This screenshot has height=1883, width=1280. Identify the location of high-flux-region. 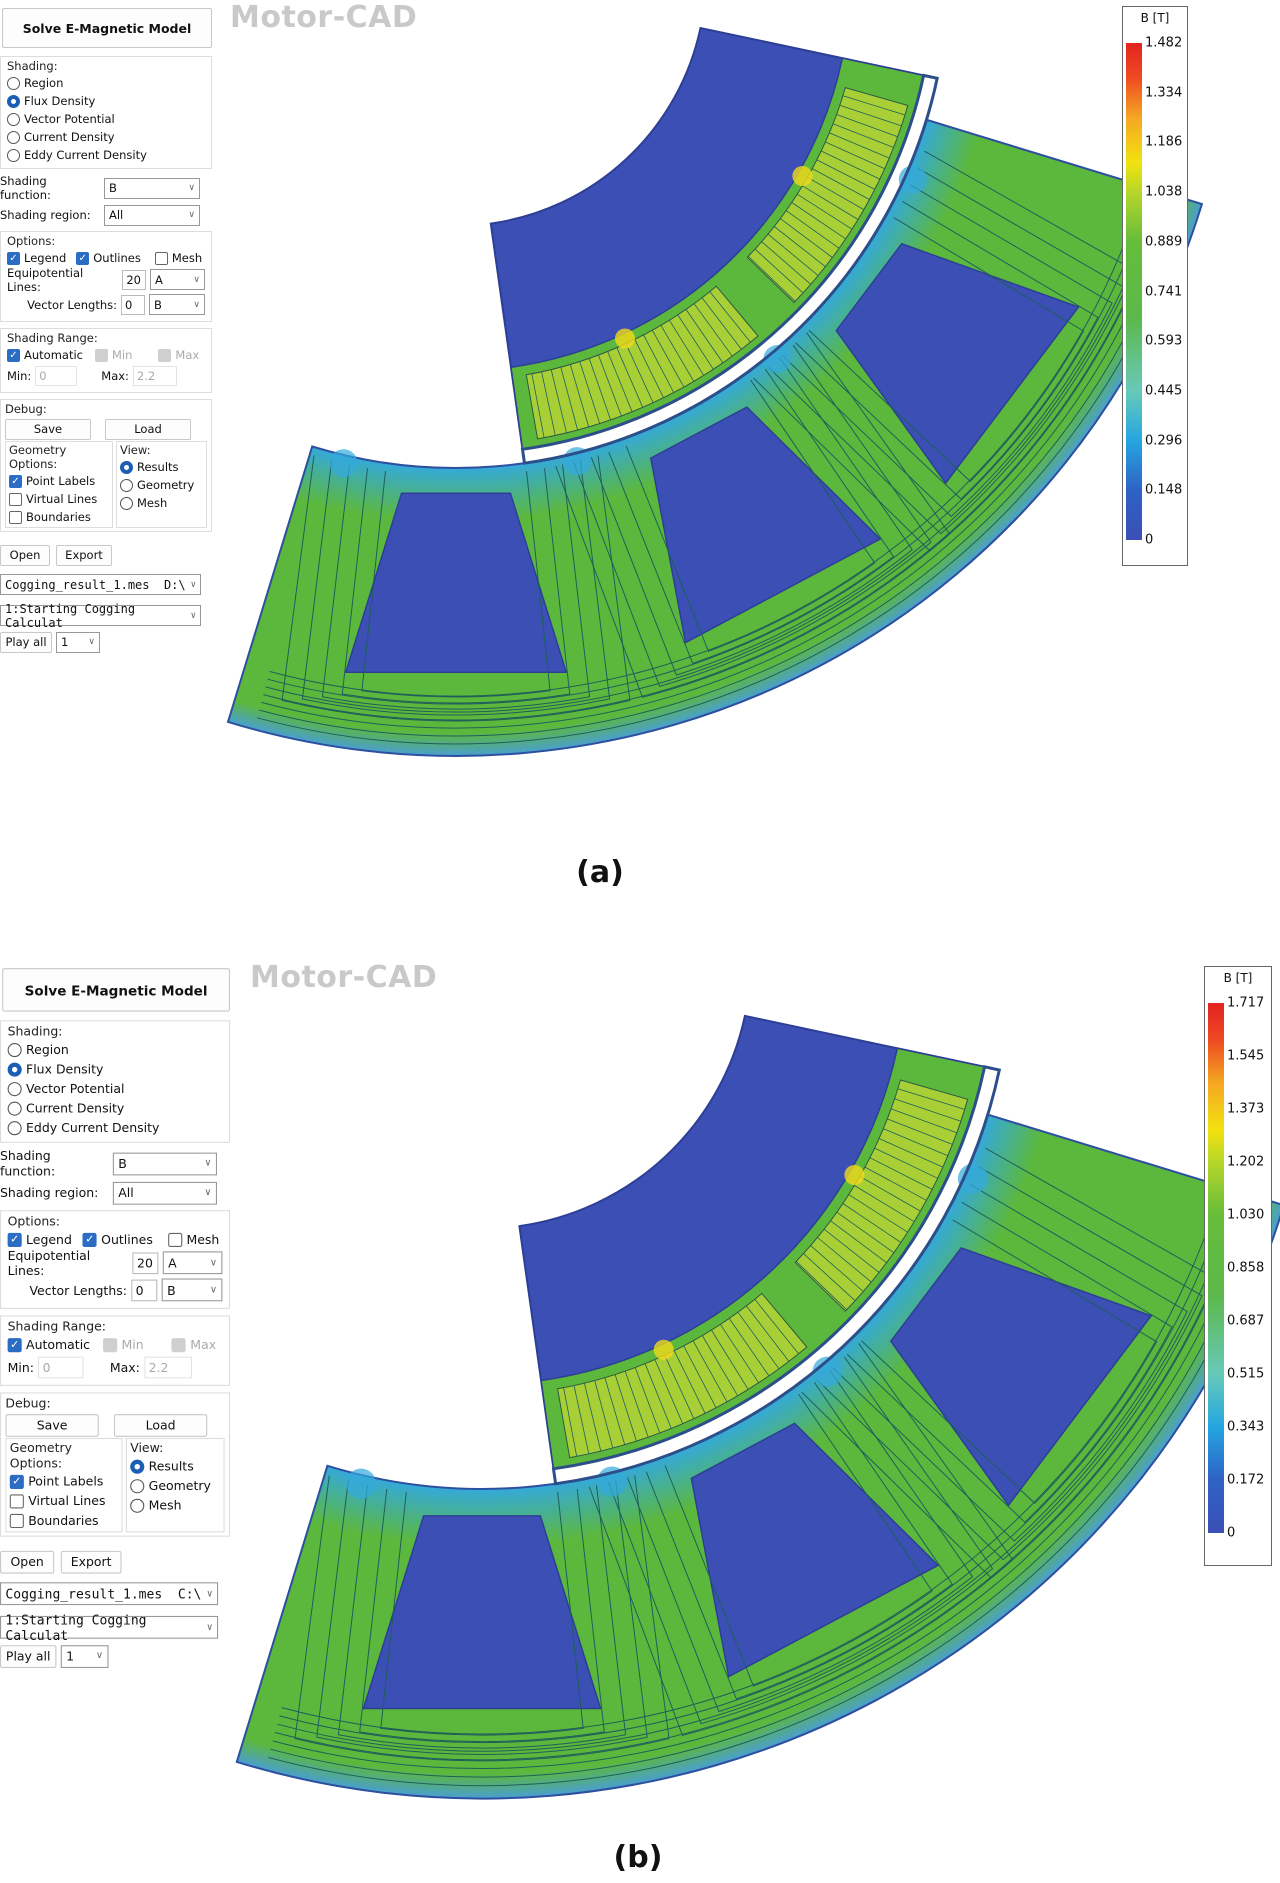
(663, 1349).